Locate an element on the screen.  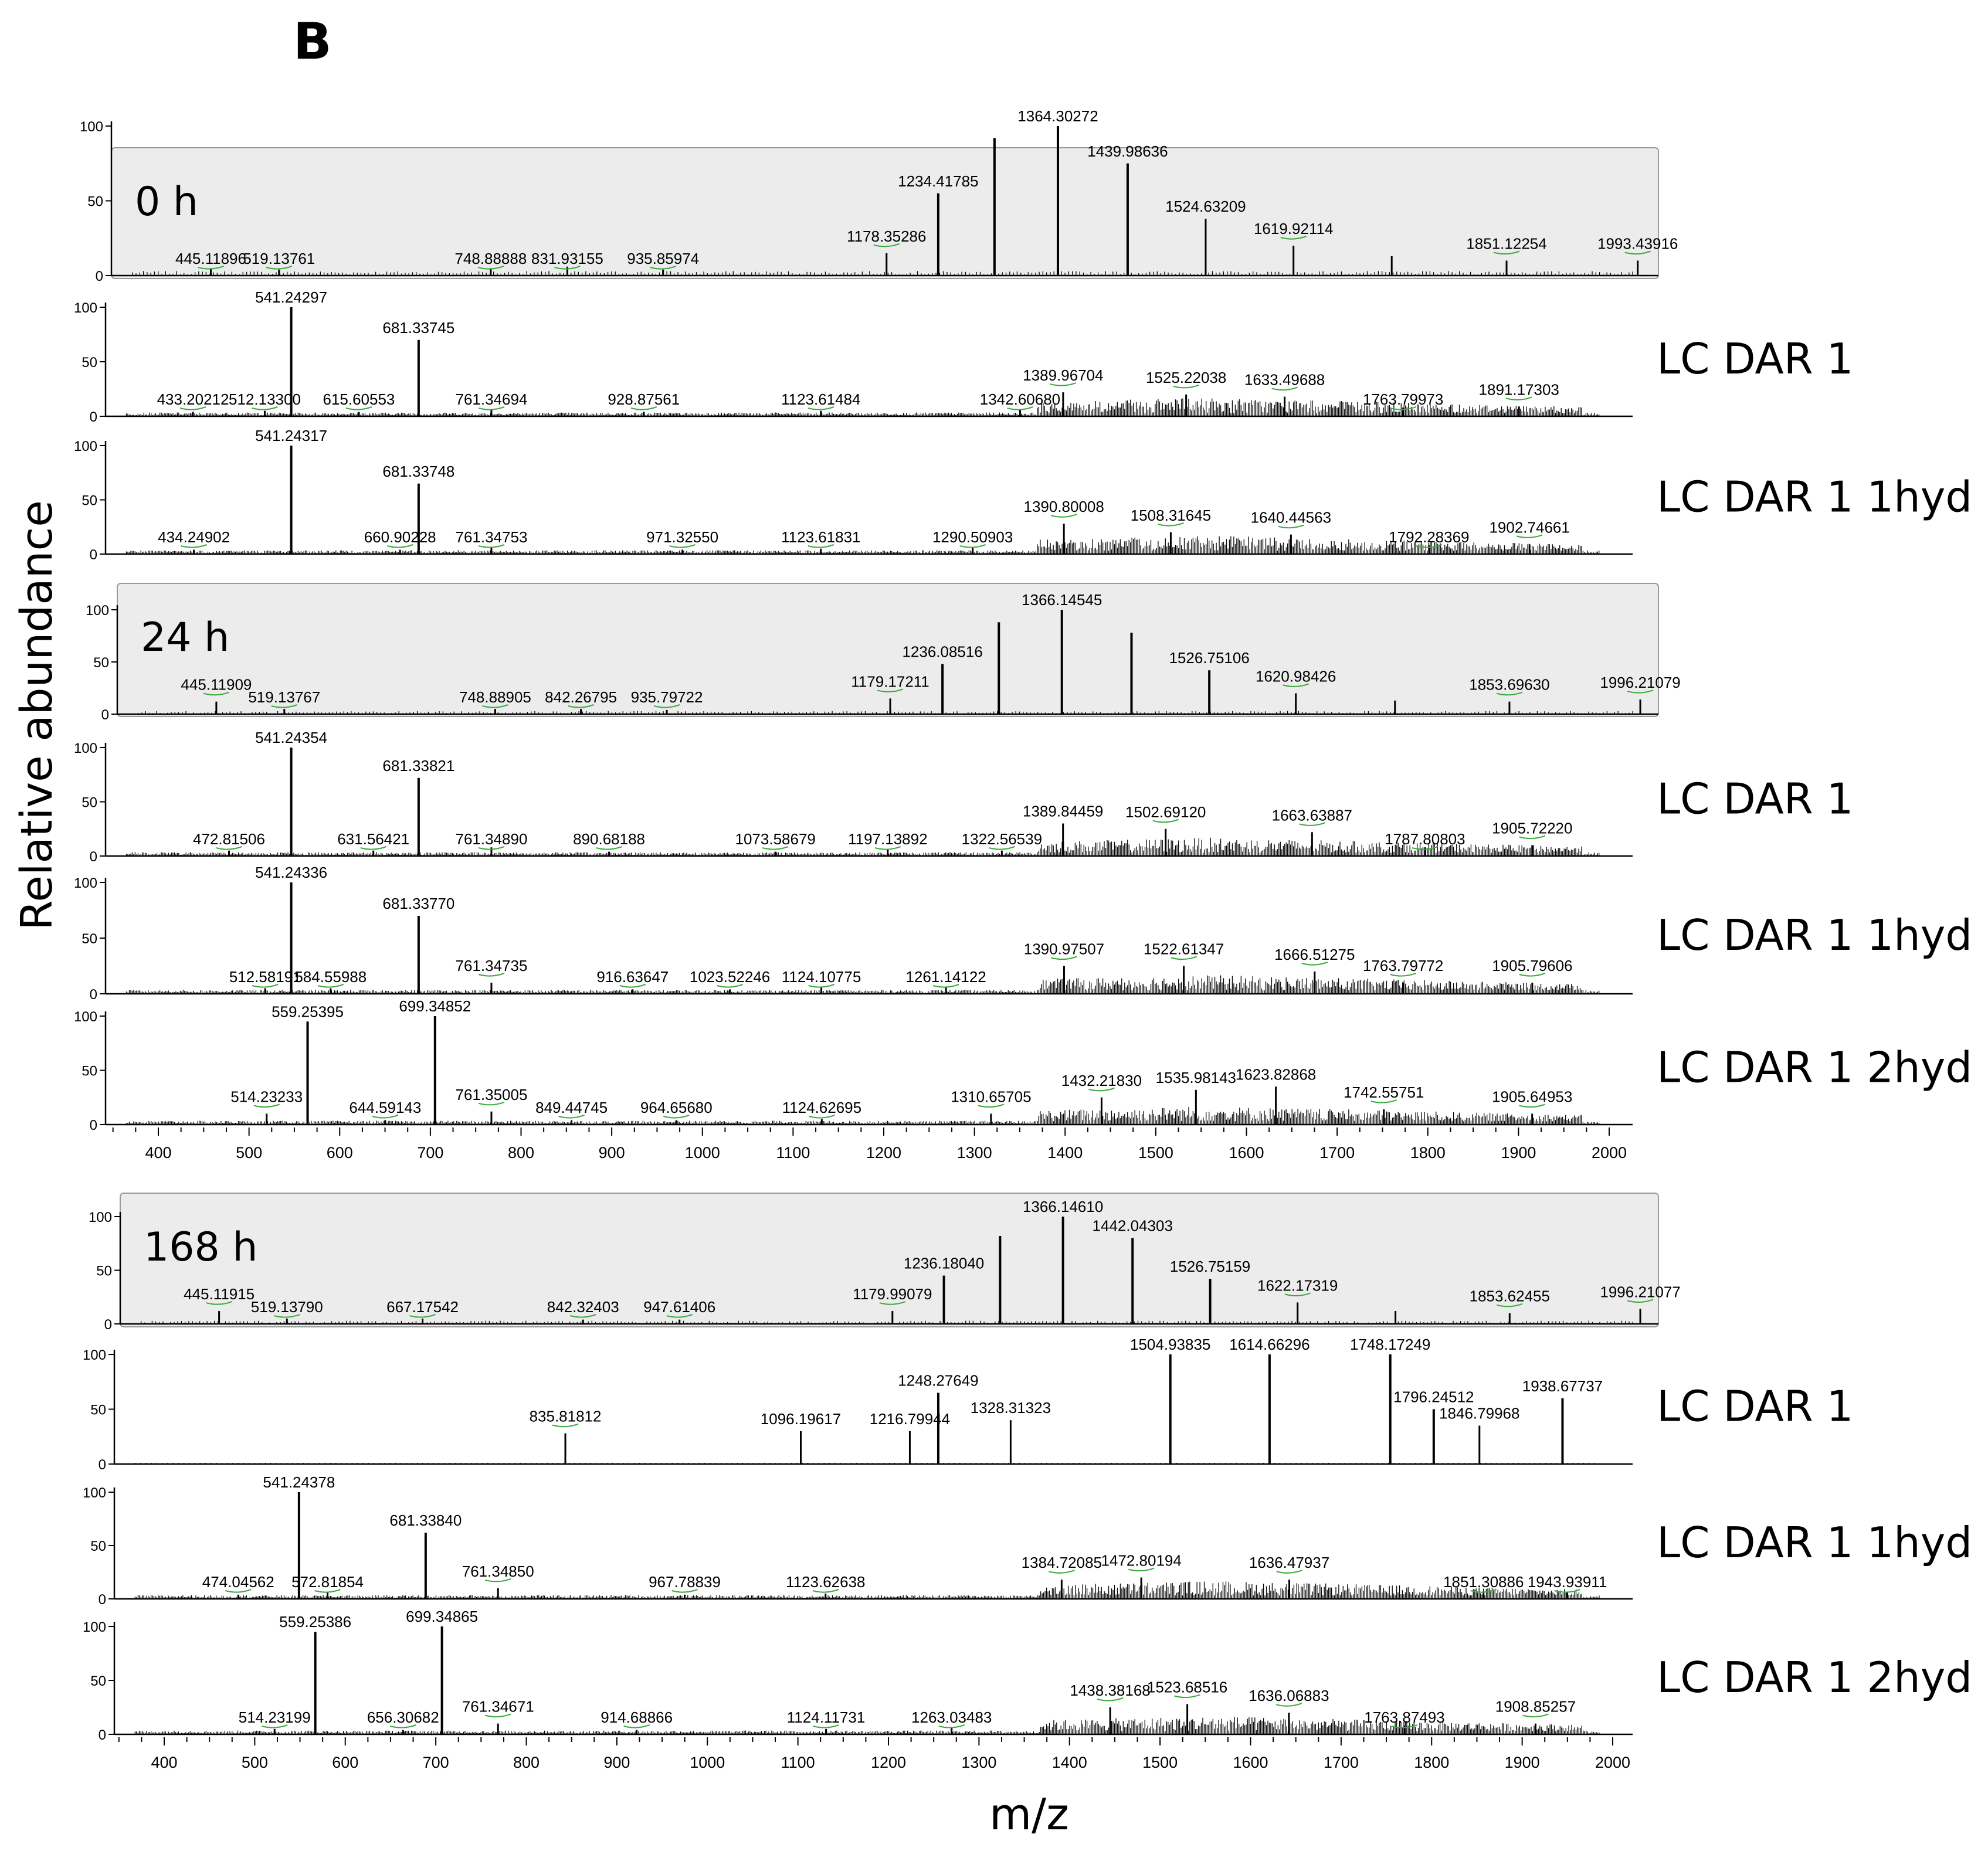
x-tick-label: 1600 is located at coordinates (1246, 1152).